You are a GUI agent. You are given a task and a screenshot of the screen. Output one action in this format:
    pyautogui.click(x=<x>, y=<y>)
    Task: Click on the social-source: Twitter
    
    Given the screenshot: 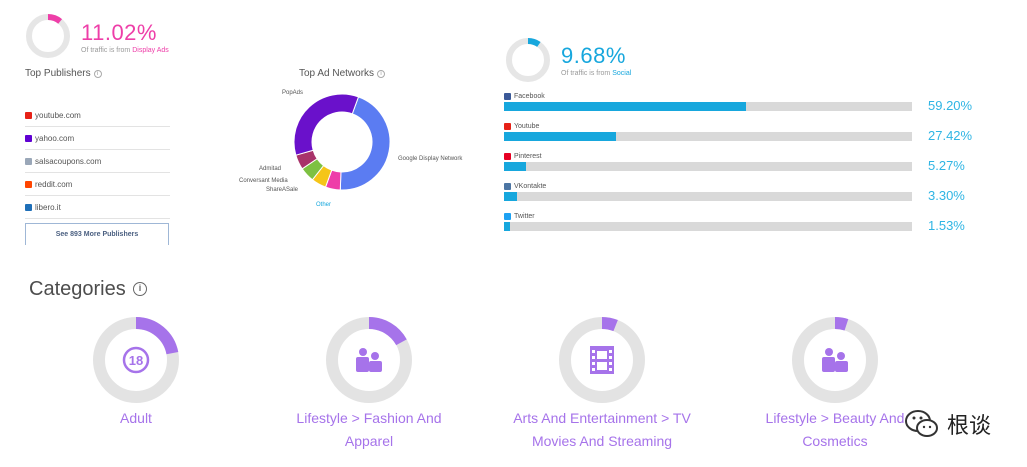 What is the action you would take?
    pyautogui.click(x=744, y=216)
    